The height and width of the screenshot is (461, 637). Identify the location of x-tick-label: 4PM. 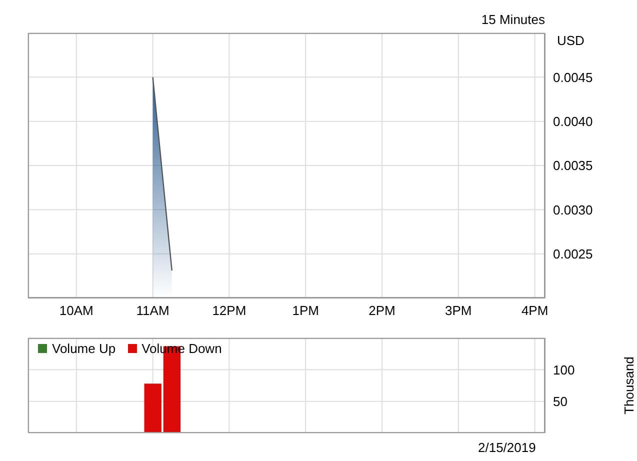
(534, 310).